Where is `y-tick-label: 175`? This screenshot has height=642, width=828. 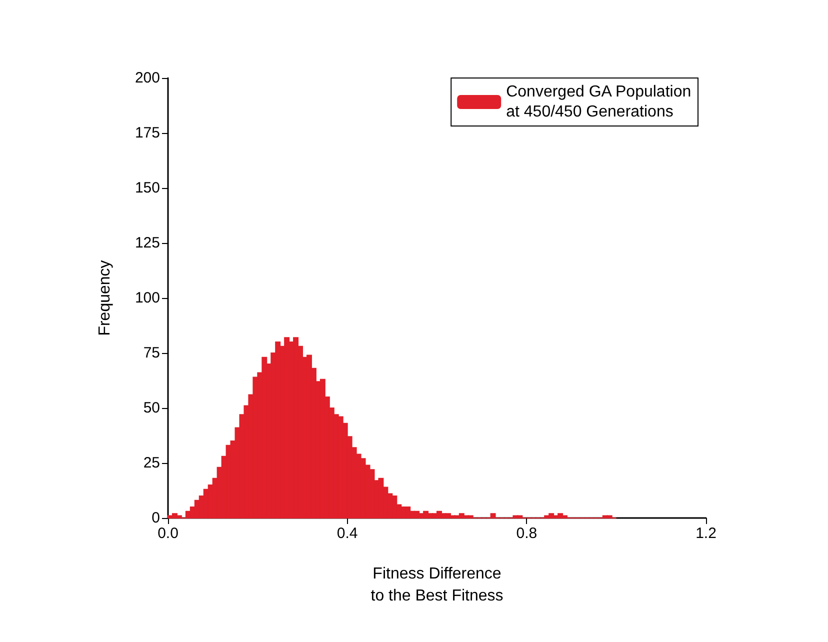 y-tick-label: 175 is located at coordinates (147, 133).